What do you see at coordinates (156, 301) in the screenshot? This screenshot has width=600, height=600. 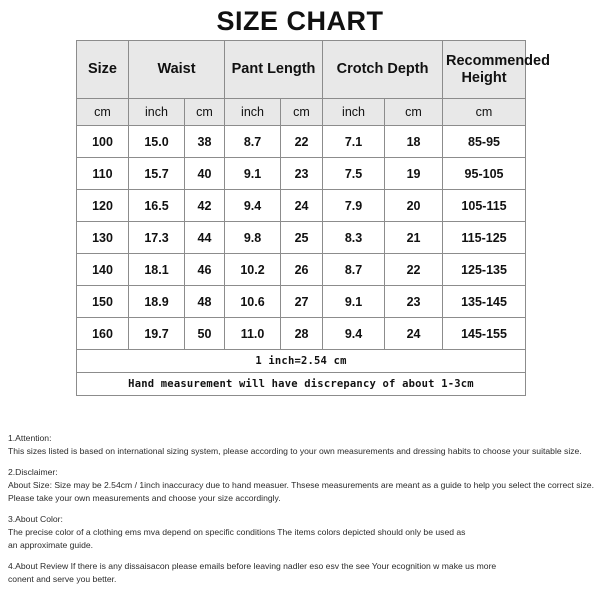 I see `cell-waist-inch: 18.9` at bounding box center [156, 301].